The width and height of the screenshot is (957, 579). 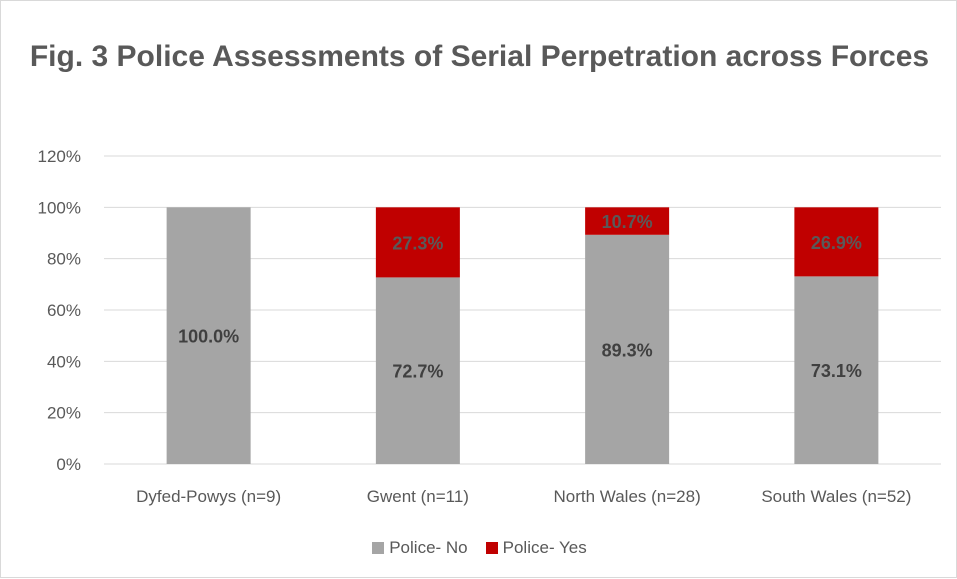 What do you see at coordinates (59, 207) in the screenshot?
I see `y-tick-label: 100%` at bounding box center [59, 207].